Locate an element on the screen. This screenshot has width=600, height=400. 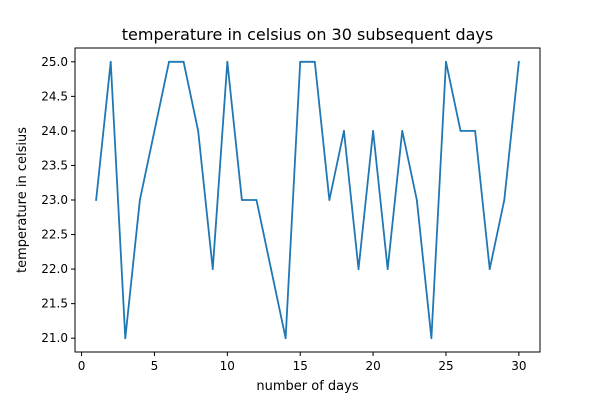
y-tick-label: 21.0 is located at coordinates (54, 338).